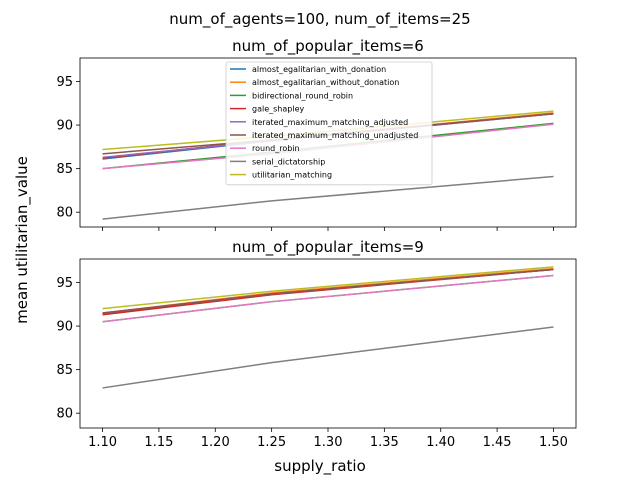 The width and height of the screenshot is (640, 480). What do you see at coordinates (335, 135) in the screenshot?
I see `legend-label: iterated_maximum_matching_unadjusted` at bounding box center [335, 135].